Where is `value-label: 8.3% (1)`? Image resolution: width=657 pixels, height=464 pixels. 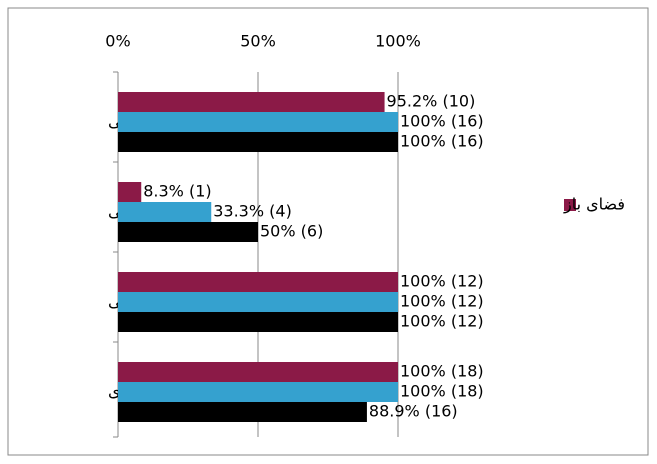 value-label: 8.3% (1) is located at coordinates (177, 191).